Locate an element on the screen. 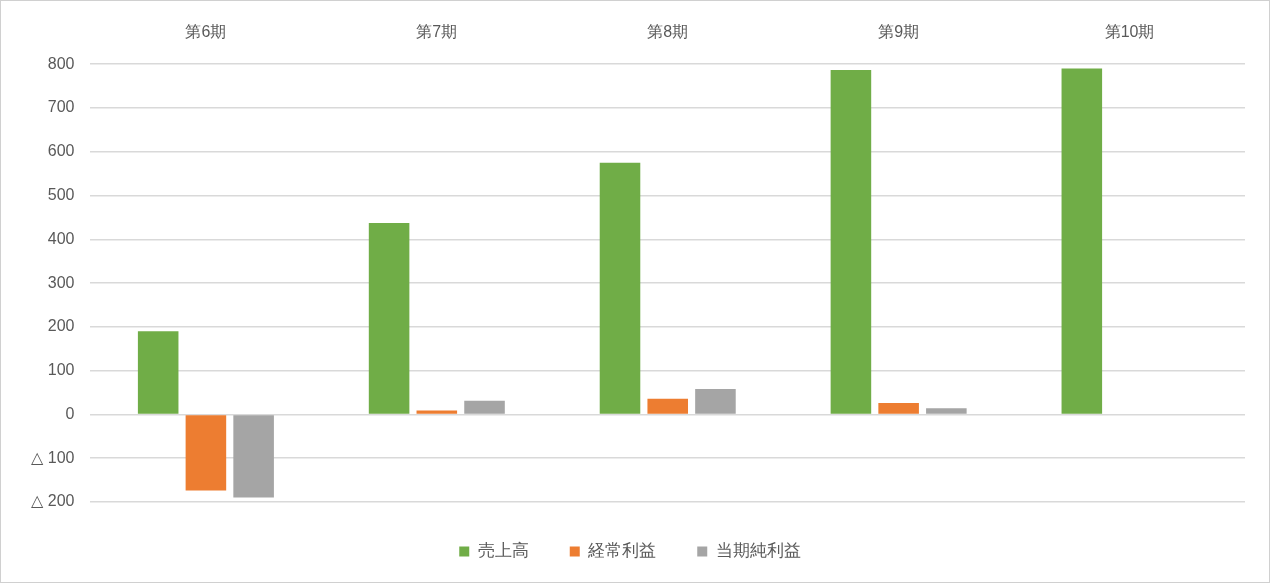 The image size is (1270, 583). y-tick-label: △ 100 is located at coordinates (52, 457).